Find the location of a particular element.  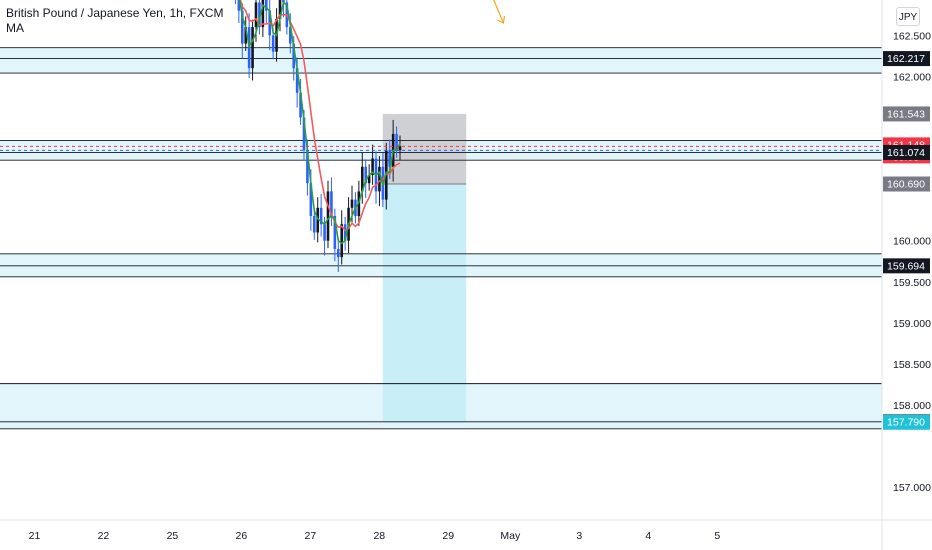

price-badge-3: 161.074 is located at coordinates (906, 153).